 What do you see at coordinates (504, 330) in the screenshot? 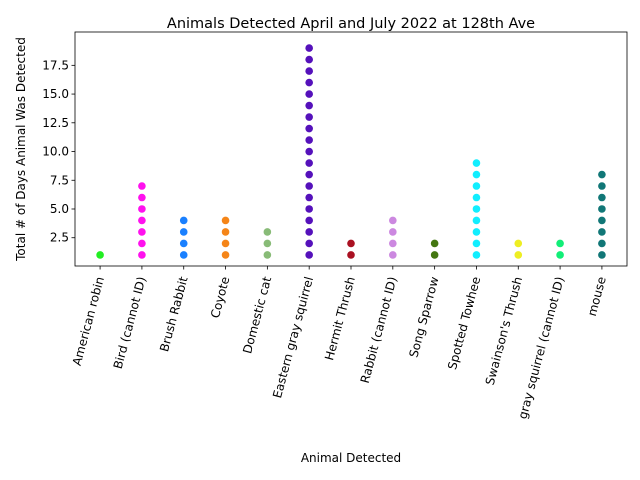
I see `x-tick-label: Swainson's Thrush` at bounding box center [504, 330].